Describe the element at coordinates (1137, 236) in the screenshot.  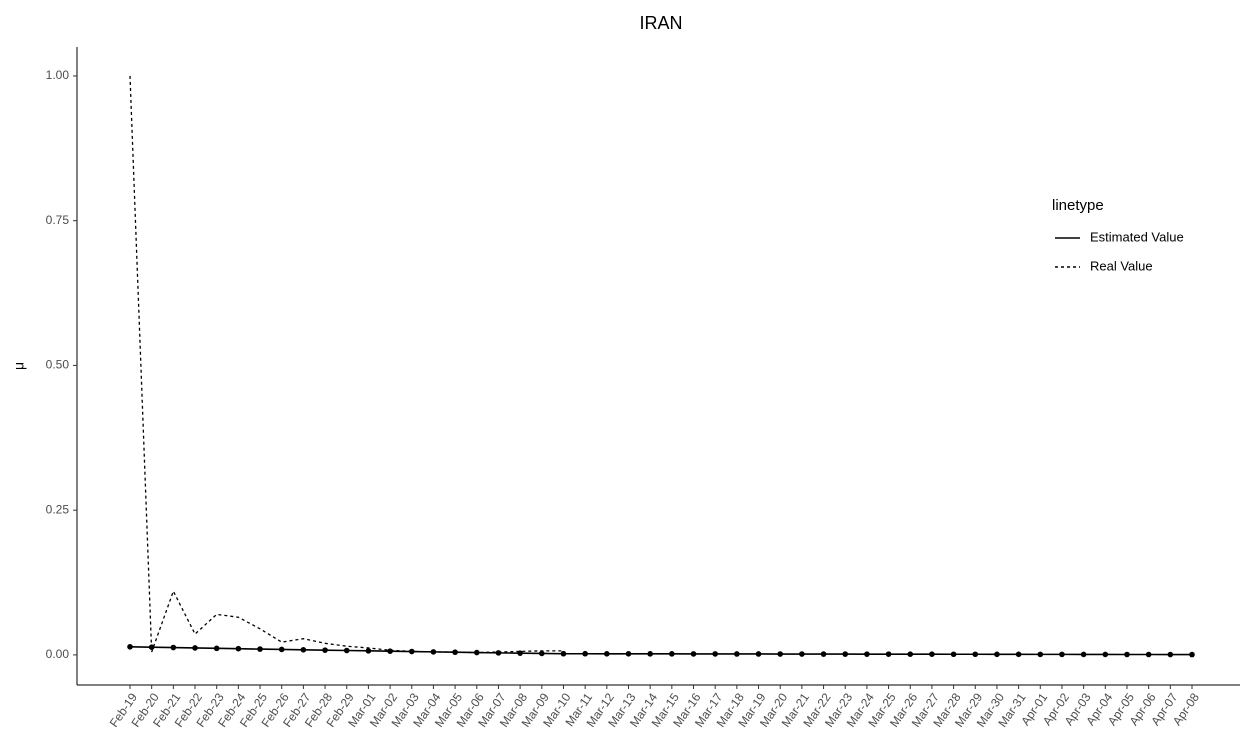
I see `legend-label: Estimated Value` at that location.